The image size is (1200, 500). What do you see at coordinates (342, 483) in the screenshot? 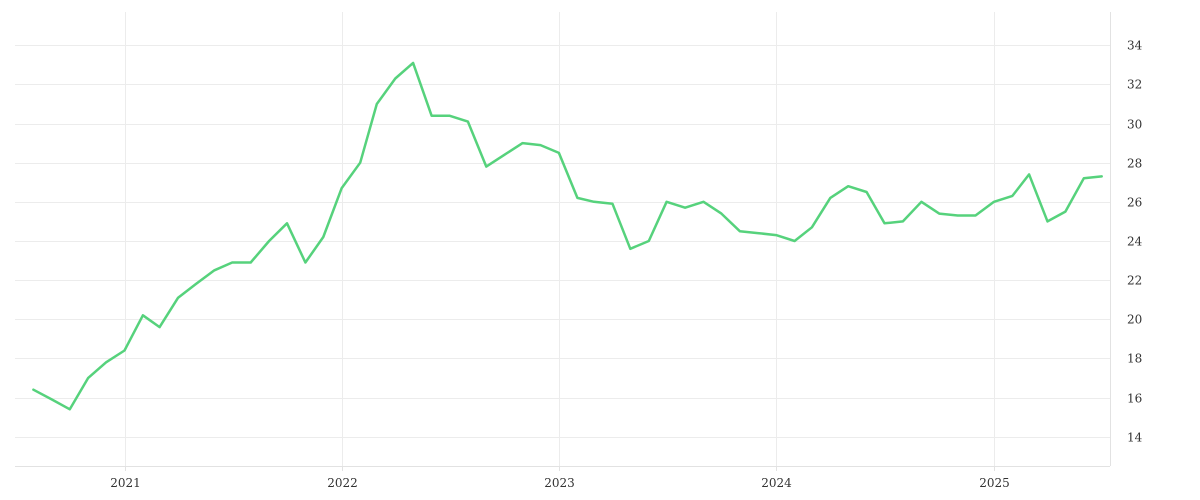
I see `x-tick-label: 2022` at bounding box center [342, 483].